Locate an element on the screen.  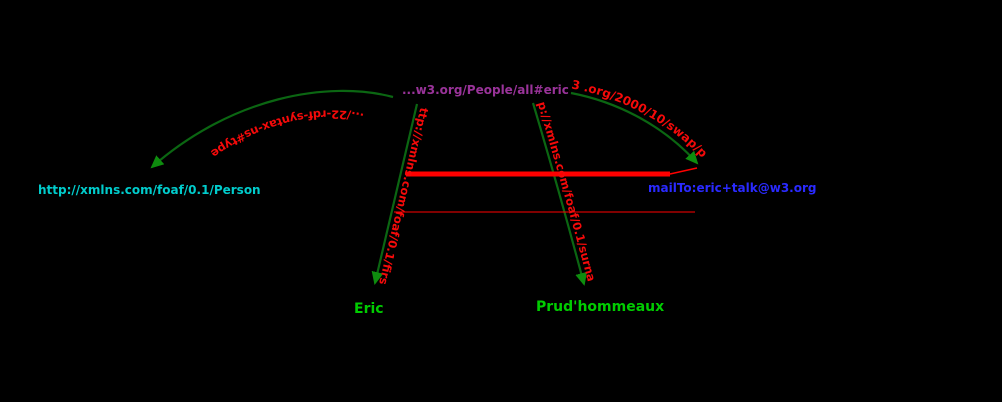
node-surname-literal: Prud'hommeaux is located at coordinates (600, 307).